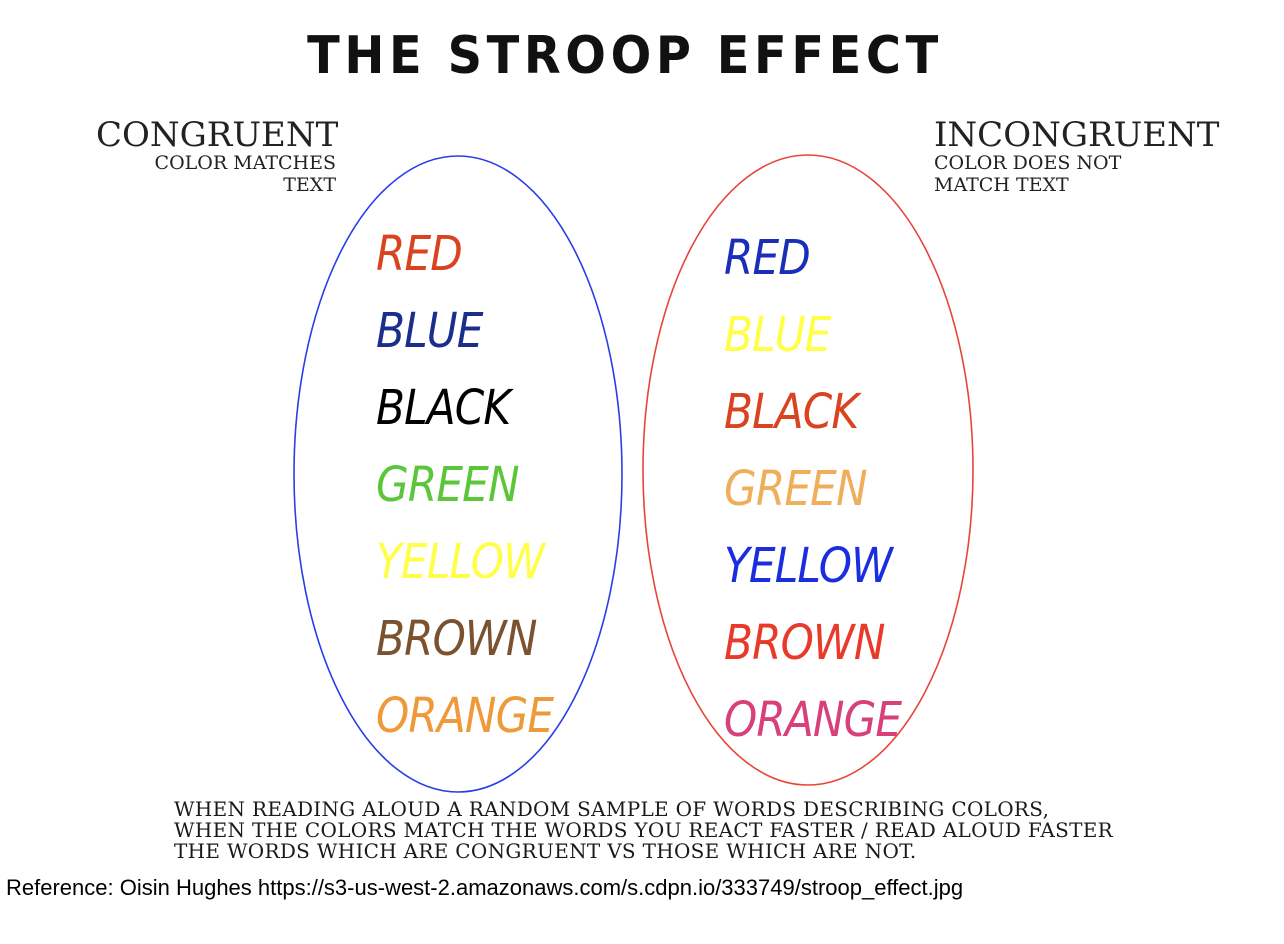 The image size is (1284, 944). Describe the element at coordinates (309, 185) in the screenshot. I see `congruent-subtitle-line2: TEXT` at that location.